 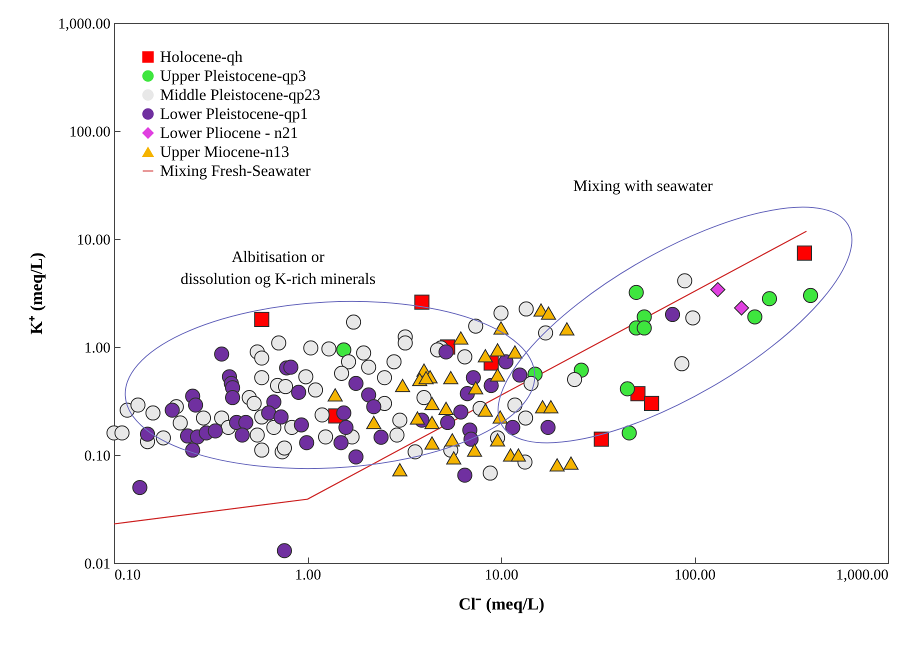 I want to click on legend-label: Upper Miocene-n13, so click(x=225, y=152).